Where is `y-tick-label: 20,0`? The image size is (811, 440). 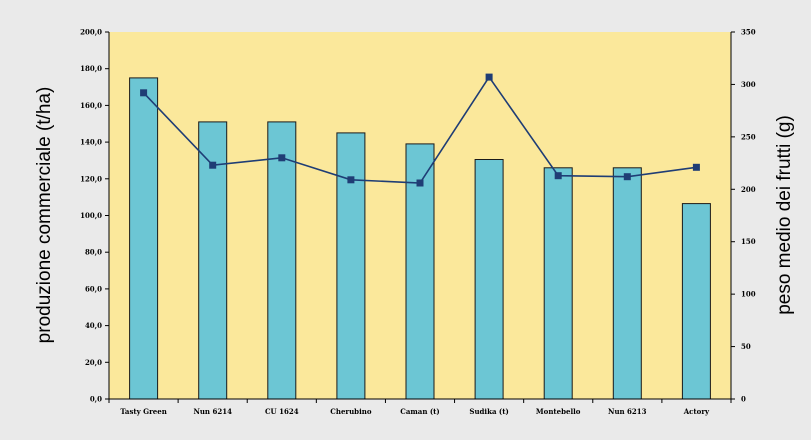 y-tick-label: 20,0 is located at coordinates (93, 362).